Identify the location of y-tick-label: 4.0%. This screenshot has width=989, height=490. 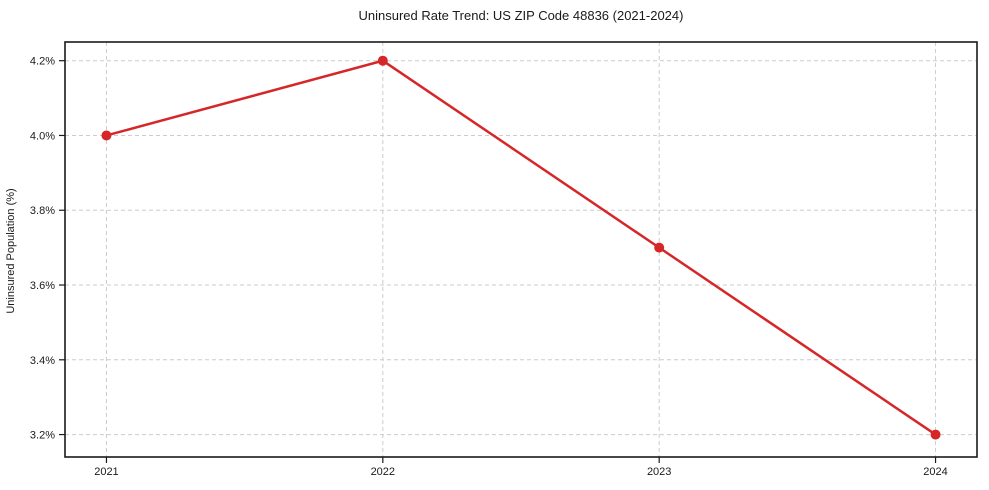
(42, 136).